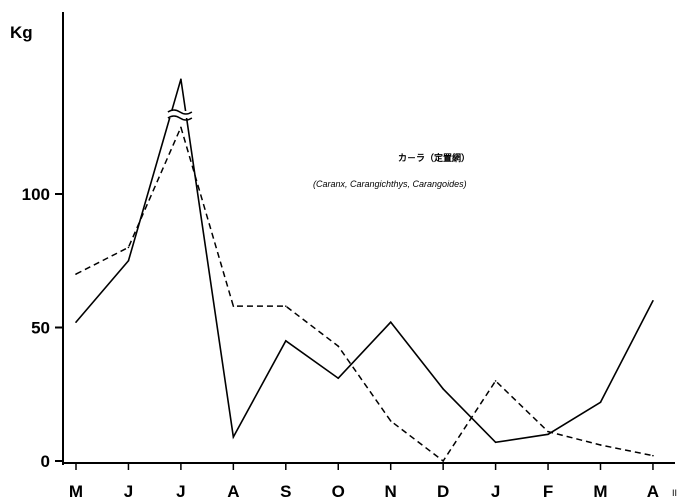 The image size is (688, 503). I want to click on annotation-title: カ－ラ（定置網）, so click(434, 157).